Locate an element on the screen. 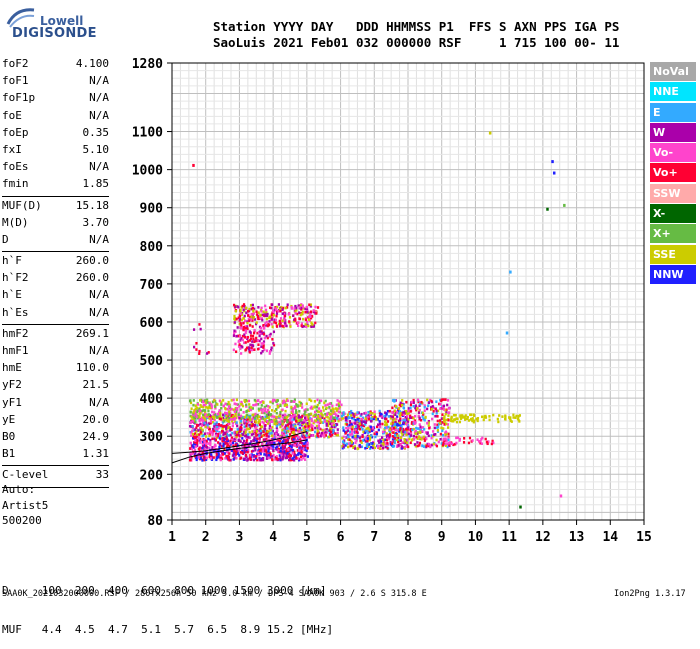 This screenshot has height=649, width=700. x-tick-label: 12 is located at coordinates (543, 537).